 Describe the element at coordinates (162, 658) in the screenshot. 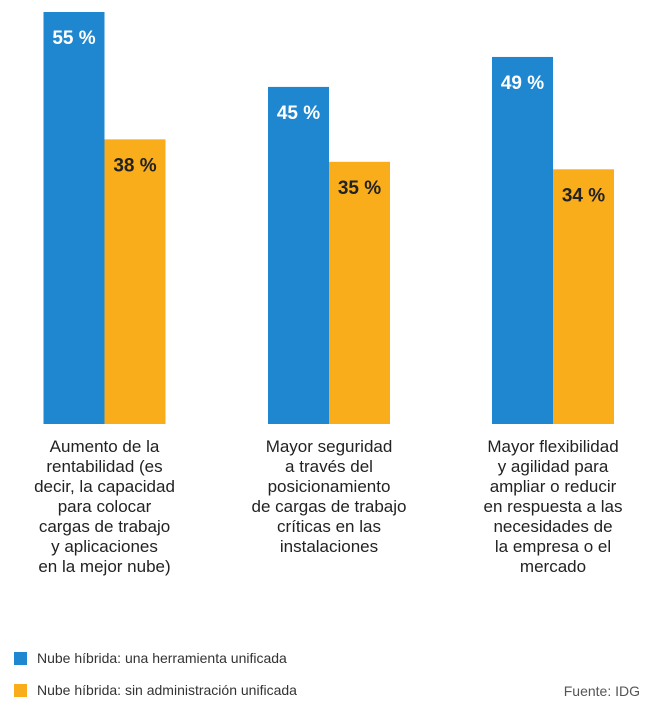

I see `legend-label: Nube híbrida: una herramienta unificada` at that location.